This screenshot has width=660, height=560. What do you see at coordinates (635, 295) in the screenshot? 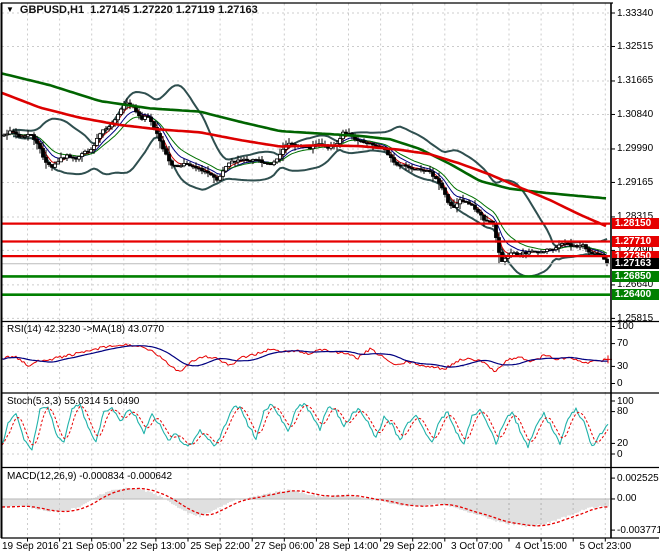
I see `price-badge-support: 1.26400` at bounding box center [635, 295].